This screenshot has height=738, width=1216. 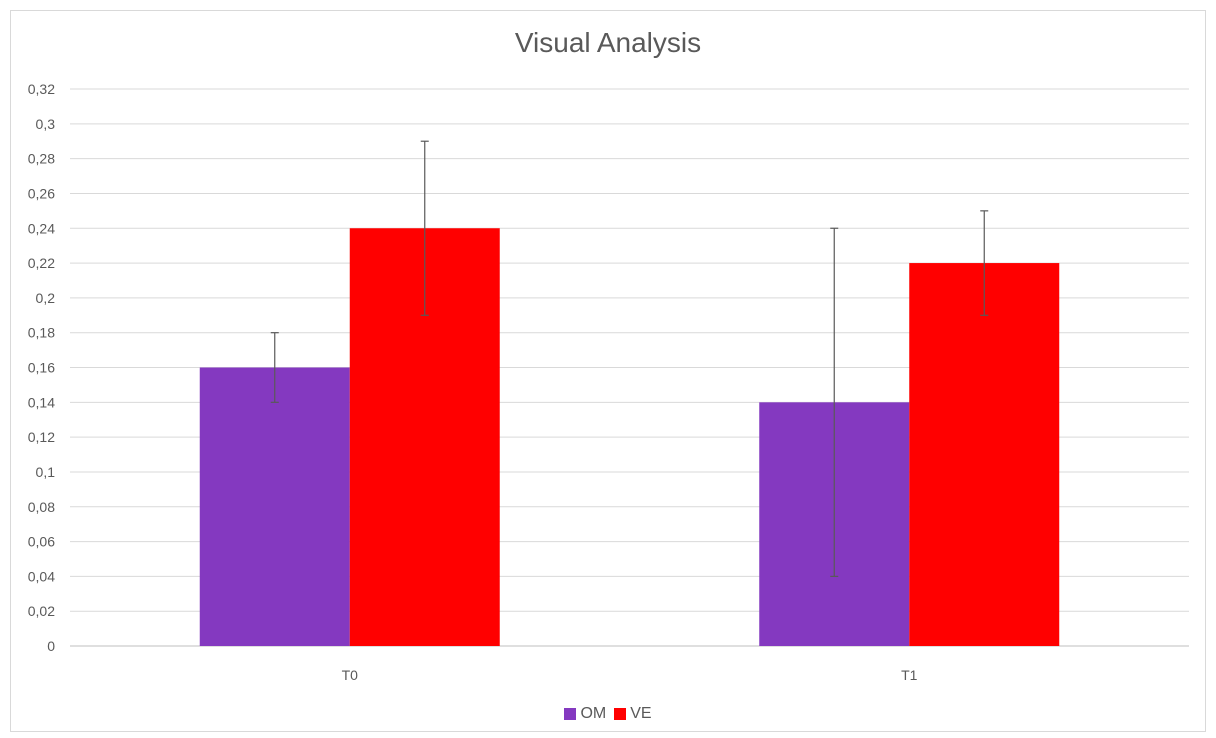 What do you see at coordinates (593, 713) in the screenshot?
I see `legend-label-om: OM` at bounding box center [593, 713].